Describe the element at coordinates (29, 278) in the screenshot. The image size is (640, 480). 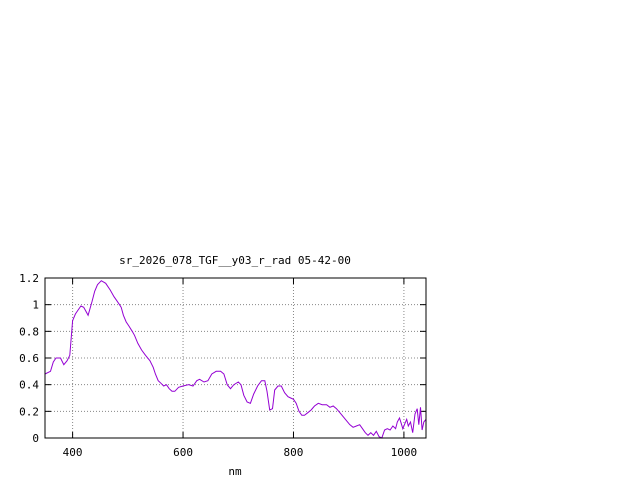
I see `y-tick-label: 1.2` at that location.